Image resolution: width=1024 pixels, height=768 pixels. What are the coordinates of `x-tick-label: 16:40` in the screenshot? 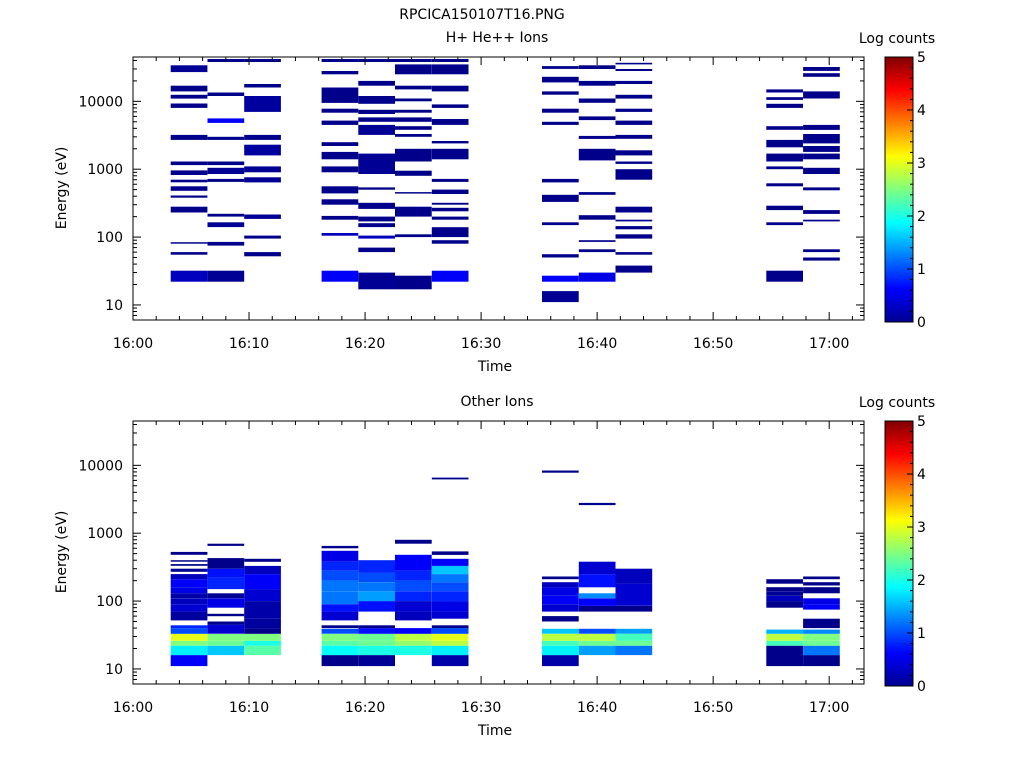 It's located at (597, 344).